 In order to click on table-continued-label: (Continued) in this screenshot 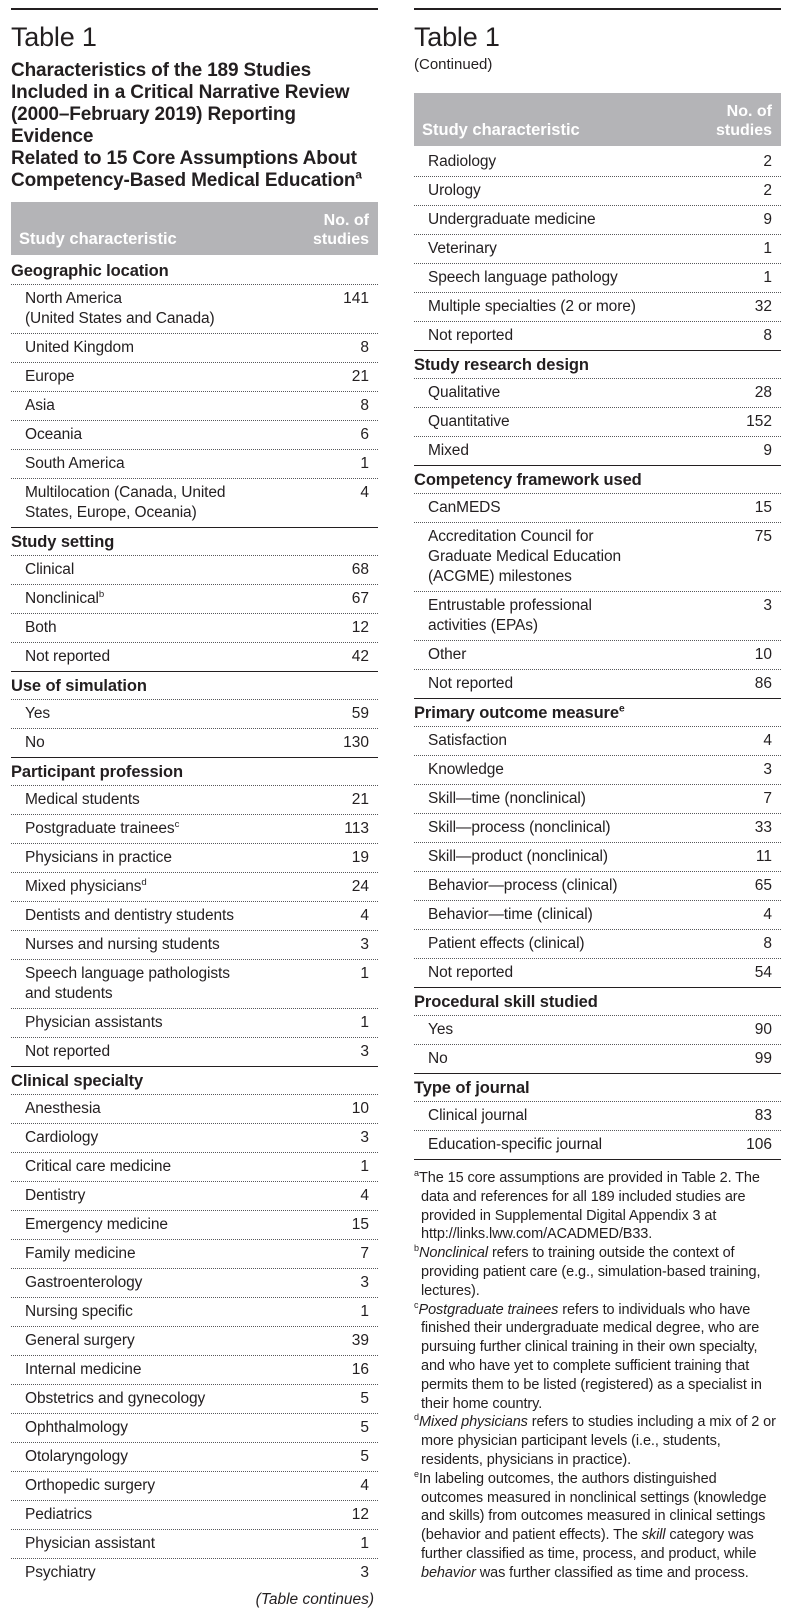, I will do `click(453, 64)`.